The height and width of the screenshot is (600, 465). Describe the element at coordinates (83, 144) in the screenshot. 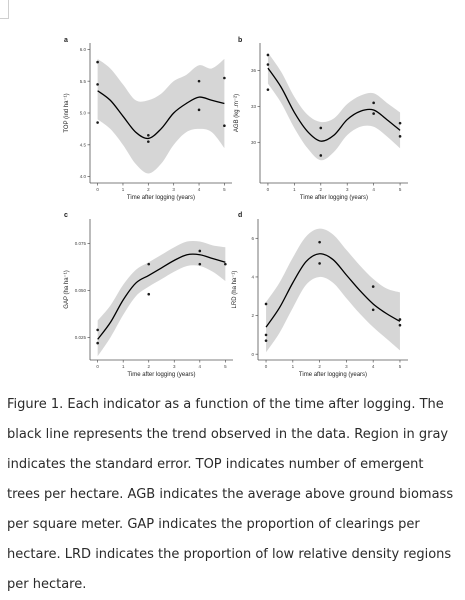

I see `y-tick-label: 4.5` at that location.